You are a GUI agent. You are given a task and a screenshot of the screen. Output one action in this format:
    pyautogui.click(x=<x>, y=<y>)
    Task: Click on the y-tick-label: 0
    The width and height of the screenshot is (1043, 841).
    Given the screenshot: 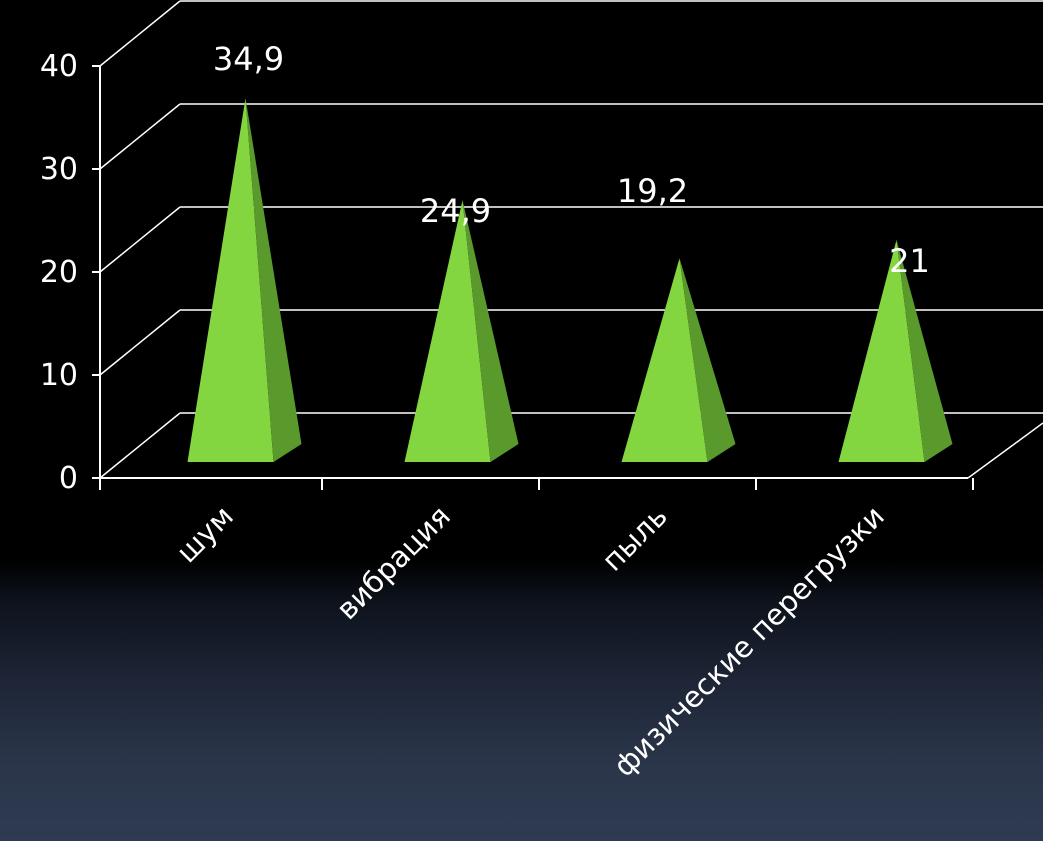 What is the action you would take?
    pyautogui.click(x=68, y=478)
    